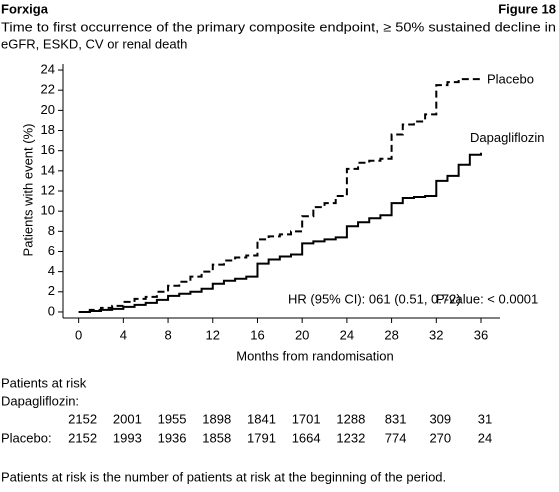  Describe the element at coordinates (127, 437) in the screenshot. I see `risk-value: 1993` at that location.